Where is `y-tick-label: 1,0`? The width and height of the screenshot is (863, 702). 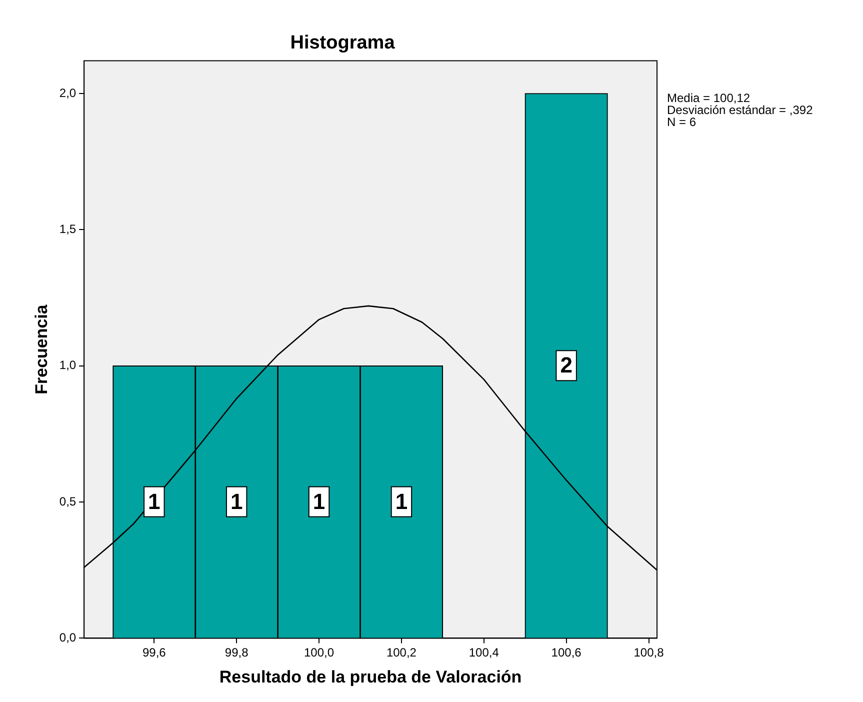
y-tick-label: 1,0 is located at coordinates (67, 365).